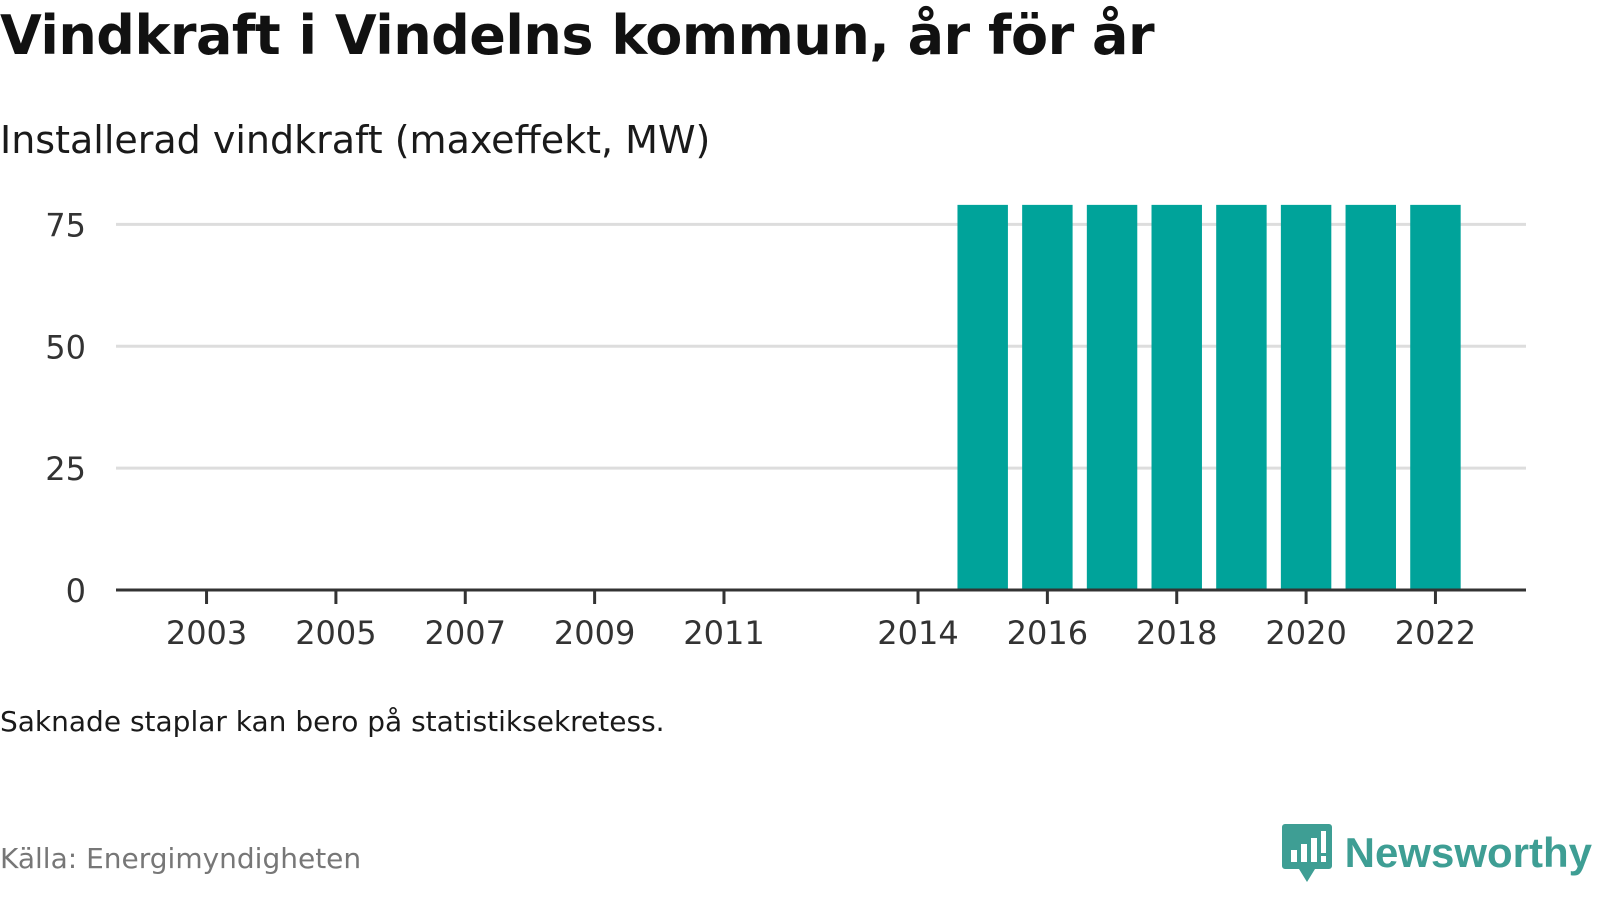  I want to click on bars, so click(1209, 397).